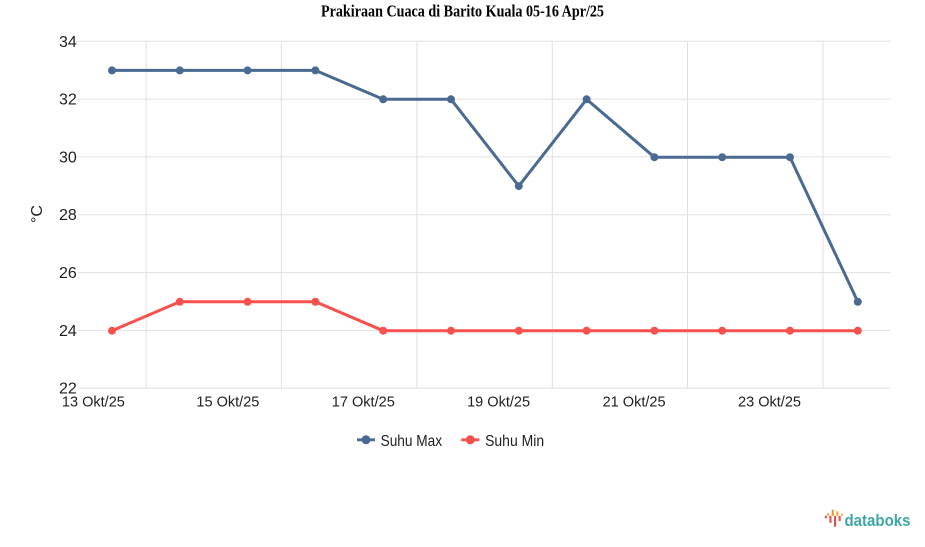 Image resolution: width=925 pixels, height=547 pixels. Describe the element at coordinates (68, 42) in the screenshot. I see `svg-text: 34` at that location.